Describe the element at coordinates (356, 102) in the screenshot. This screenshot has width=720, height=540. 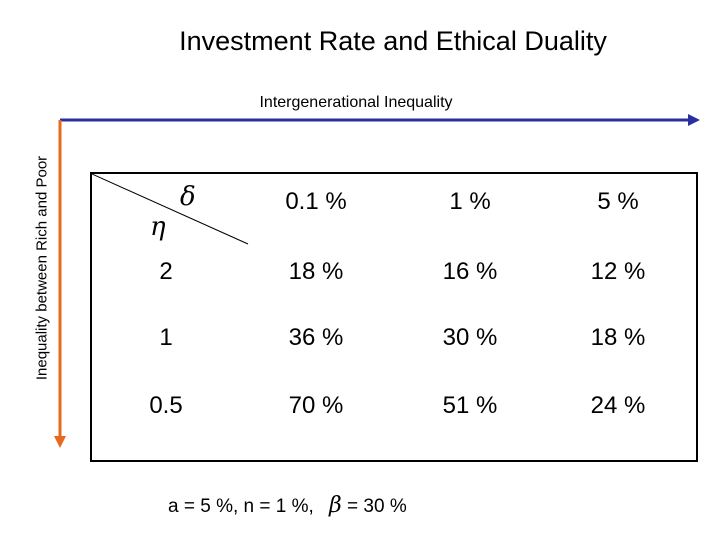
I see `horizontal-axis-label: Intergenerational Inequality` at that location.